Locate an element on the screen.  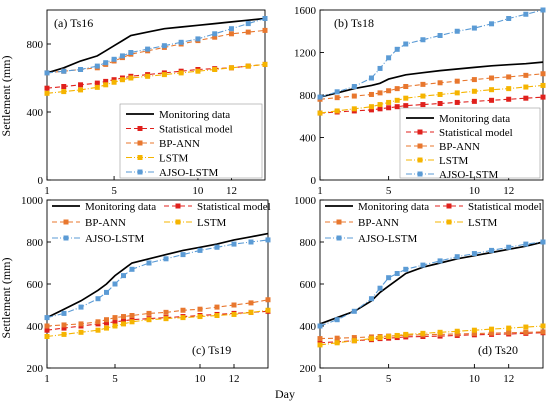
y-tick-label: 1000 is located at coordinates (32, 201).